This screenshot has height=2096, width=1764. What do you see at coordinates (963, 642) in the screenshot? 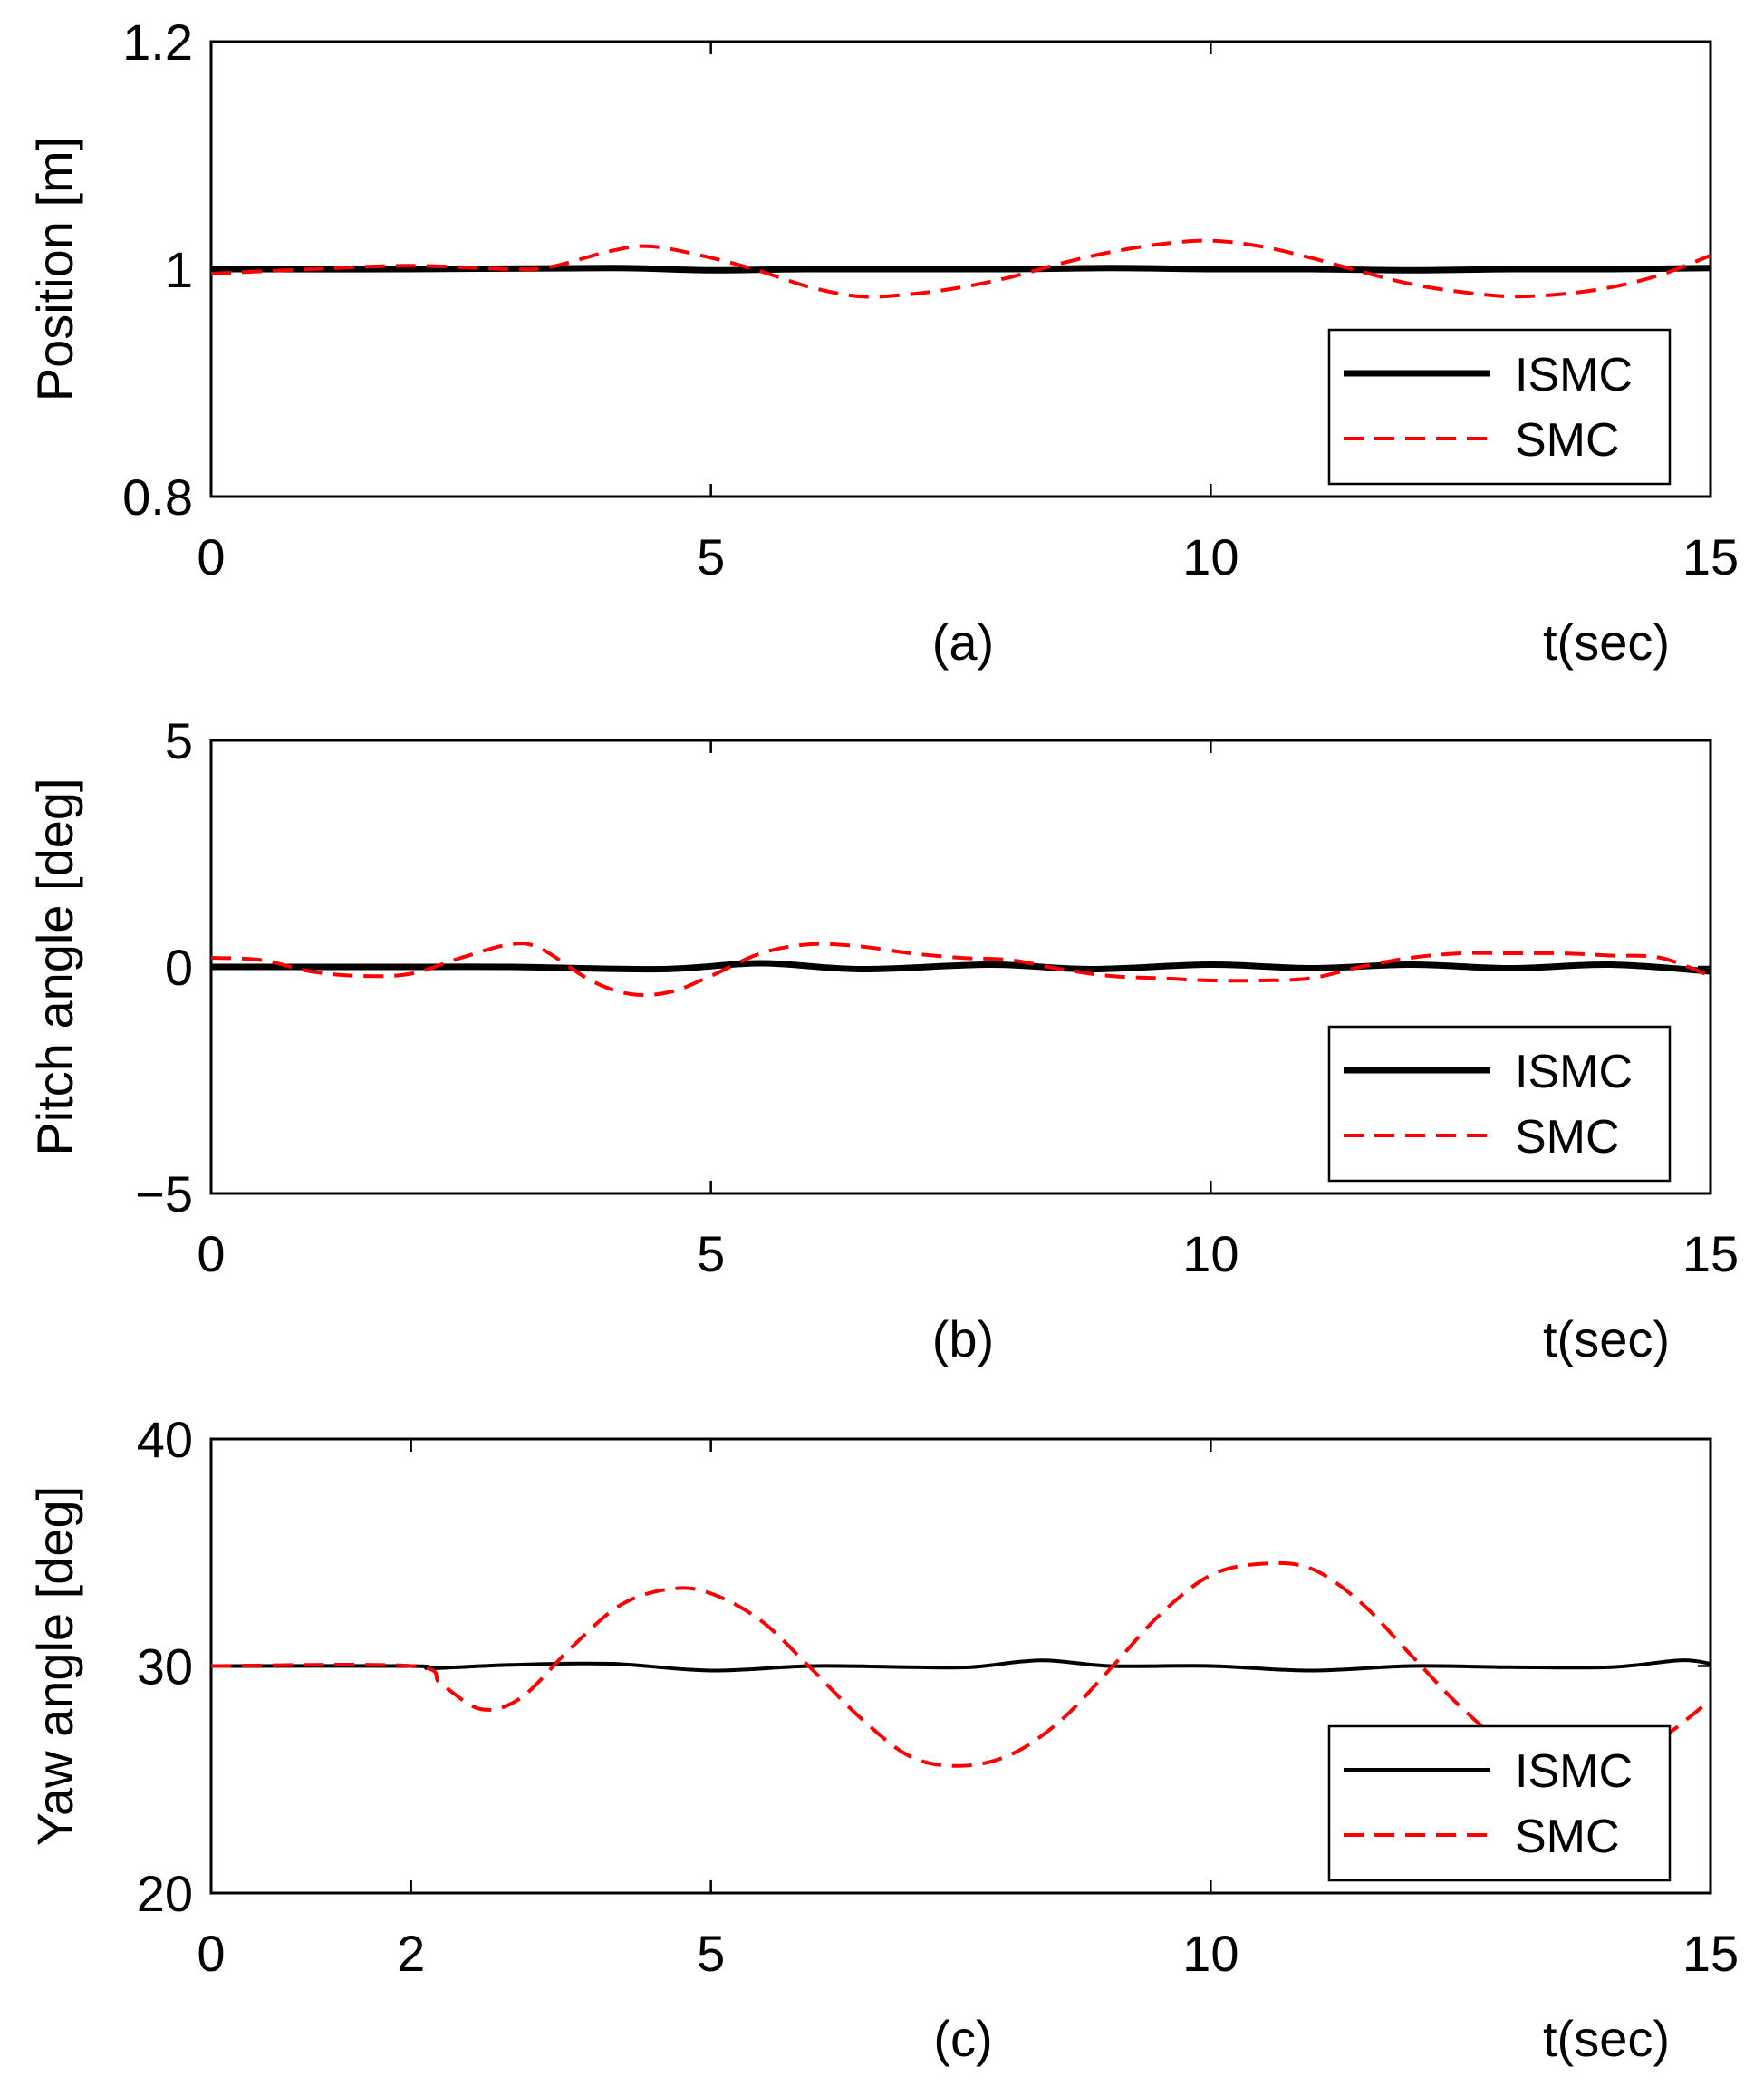
I see `panel-label: (a)` at bounding box center [963, 642].